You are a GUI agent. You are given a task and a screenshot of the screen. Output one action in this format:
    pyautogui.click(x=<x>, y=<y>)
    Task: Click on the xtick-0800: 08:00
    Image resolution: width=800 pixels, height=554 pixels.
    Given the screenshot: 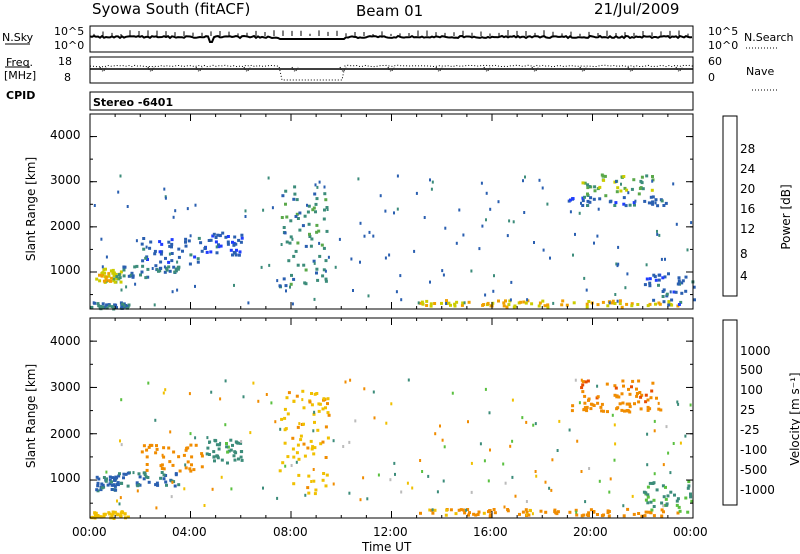 What is the action you would take?
    pyautogui.click(x=290, y=532)
    